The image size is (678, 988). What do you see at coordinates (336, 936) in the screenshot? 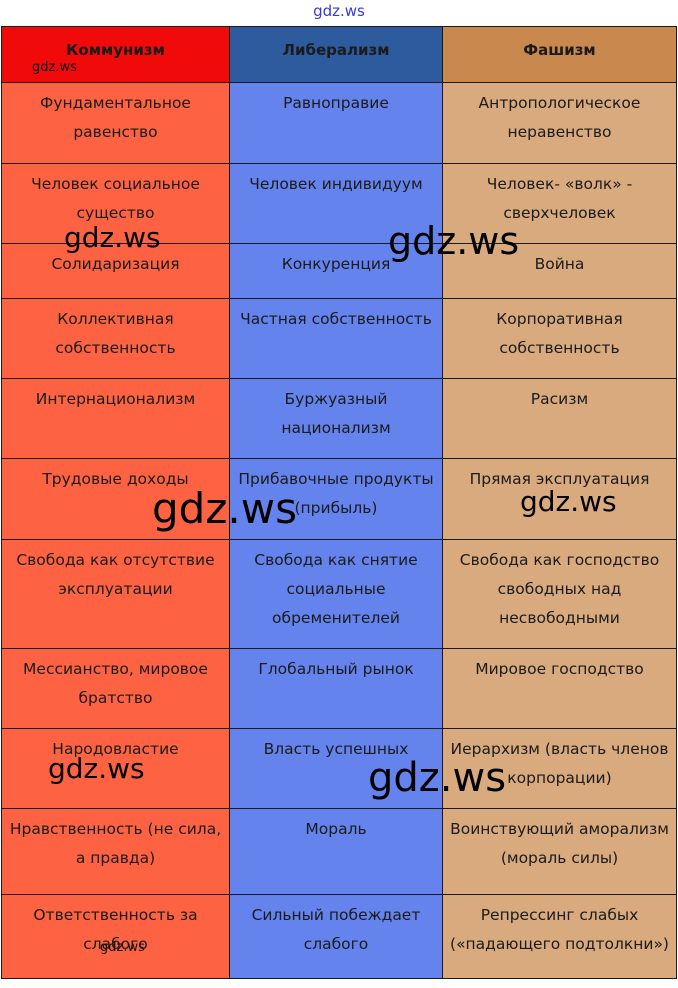
I see `cell-liberalism: Сильный побеждает слабого` at bounding box center [336, 936].